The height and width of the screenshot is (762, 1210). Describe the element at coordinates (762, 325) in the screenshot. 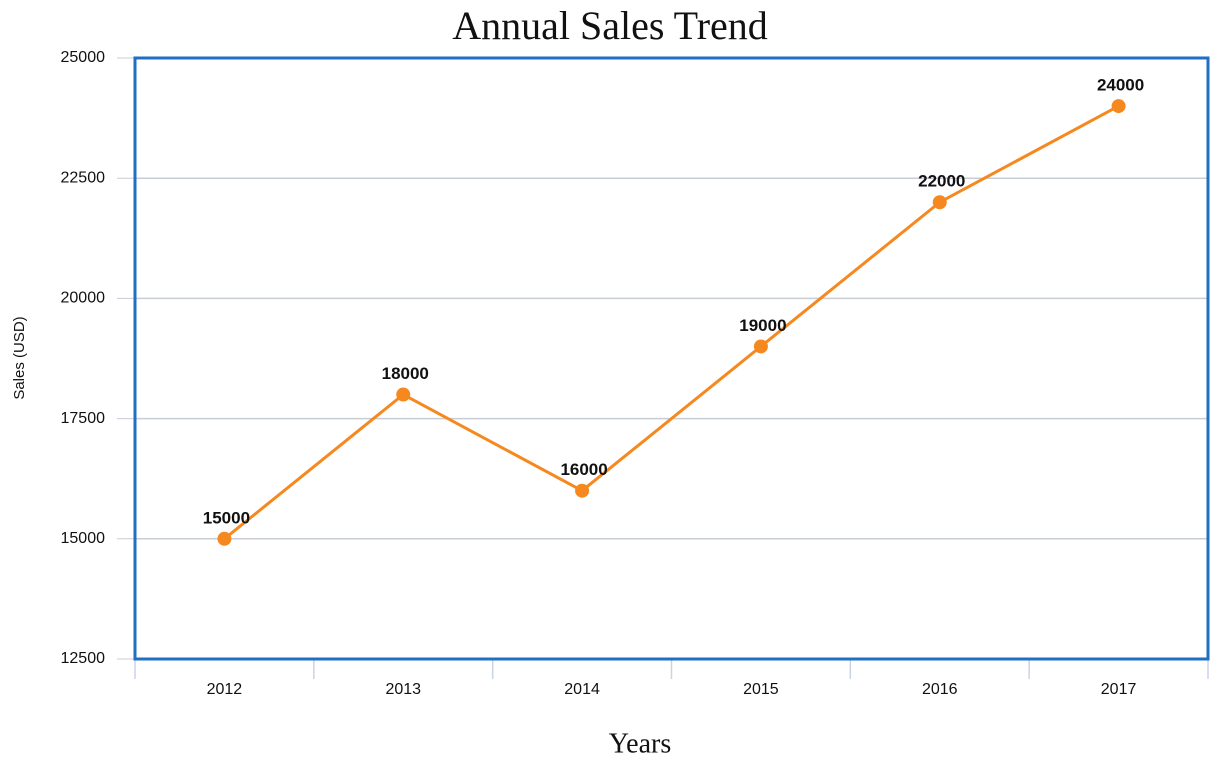

I see `data-label: 19000` at that location.